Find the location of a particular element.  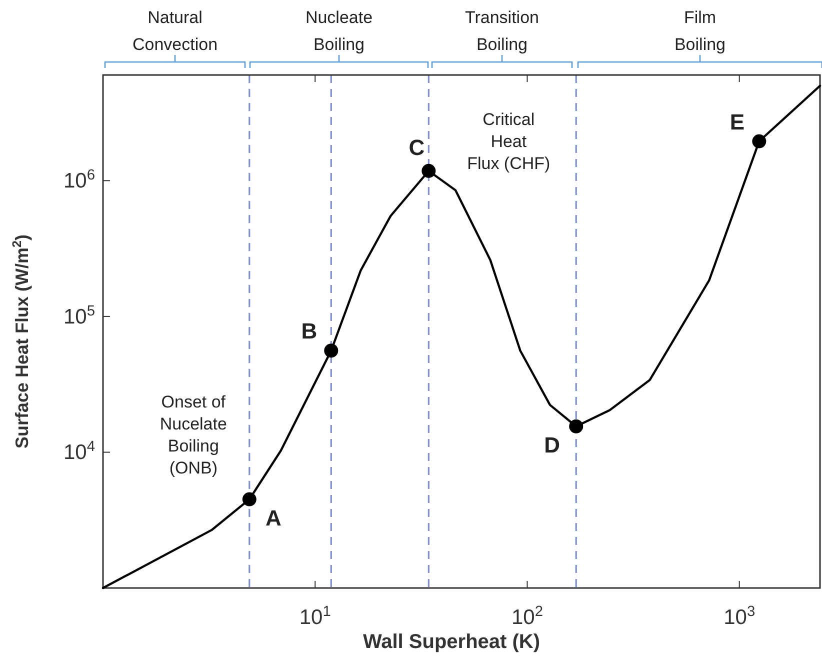

annotation: E is located at coordinates (737, 121).